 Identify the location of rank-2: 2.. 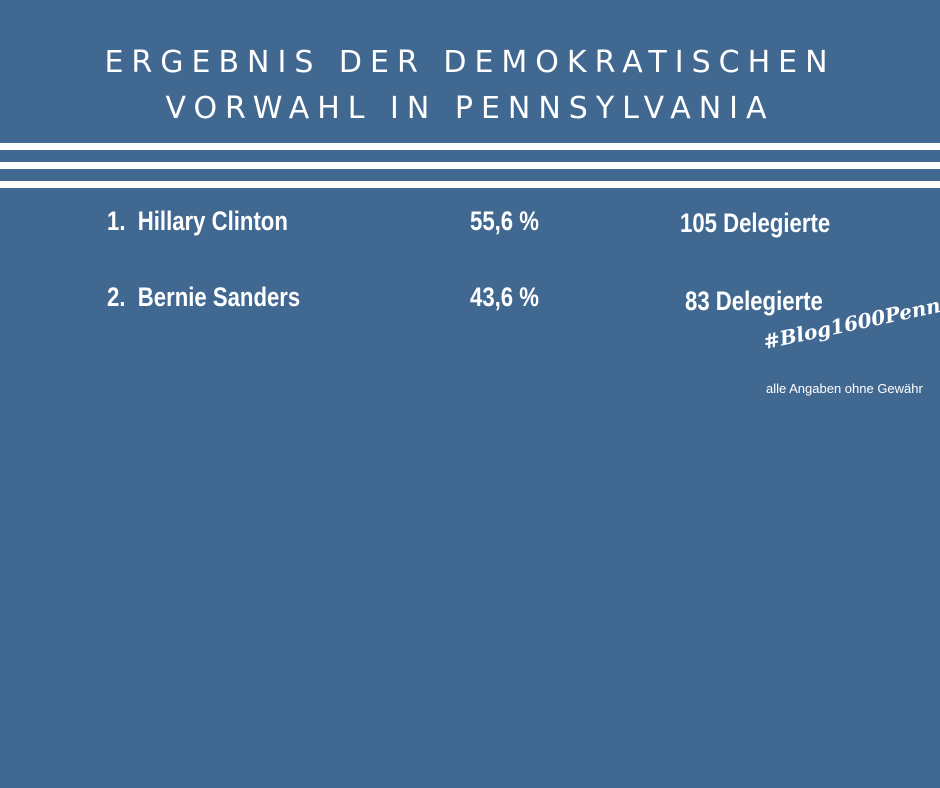
(116, 297).